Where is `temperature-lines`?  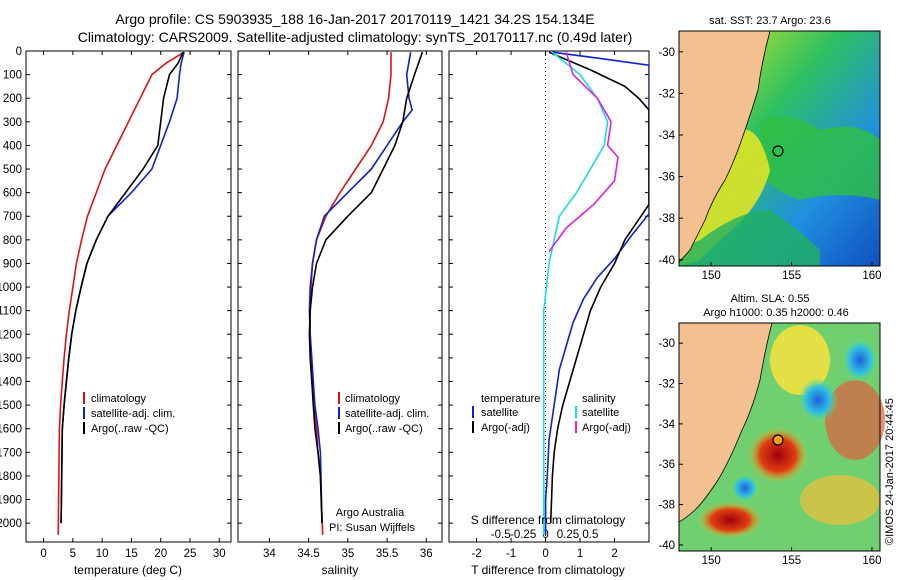 temperature-lines is located at coordinates (121, 293).